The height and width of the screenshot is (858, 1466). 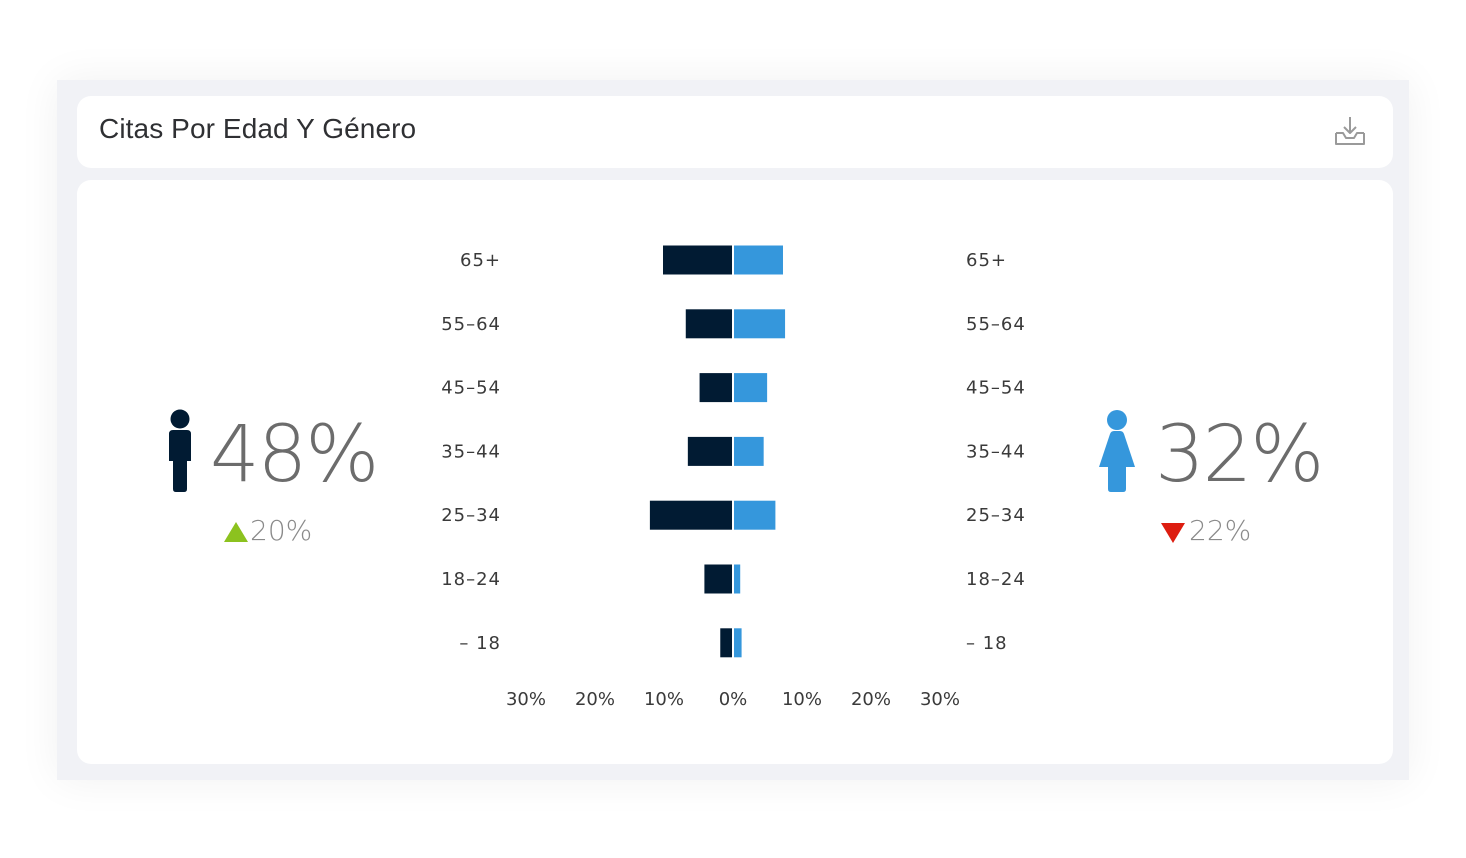 What do you see at coordinates (294, 455) in the screenshot?
I see `male-percentage: 48%` at bounding box center [294, 455].